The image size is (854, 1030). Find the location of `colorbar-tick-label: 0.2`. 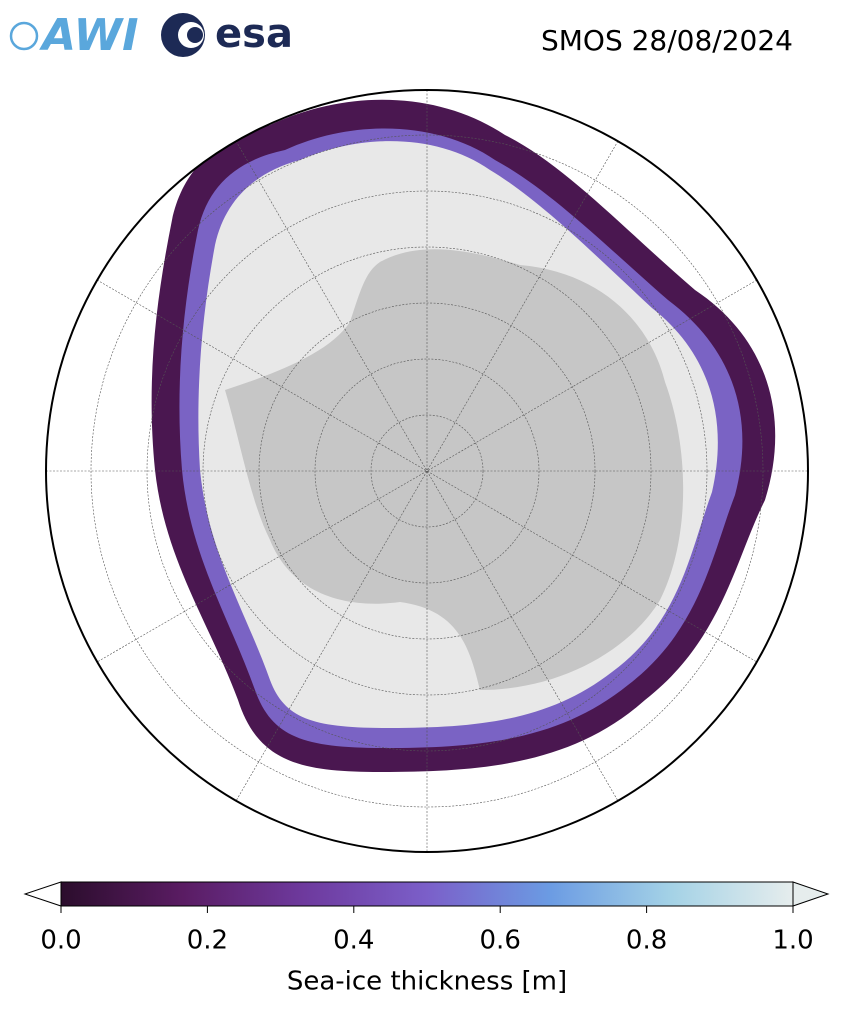

colorbar-tick-label: 0.2 is located at coordinates (207, 941).